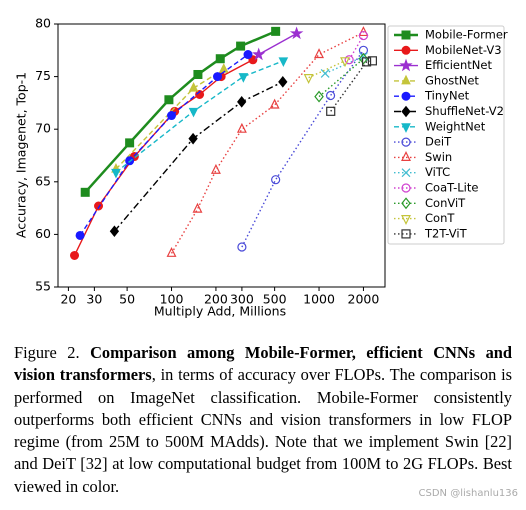  I want to click on x-tick-label: 2000, so click(364, 299).